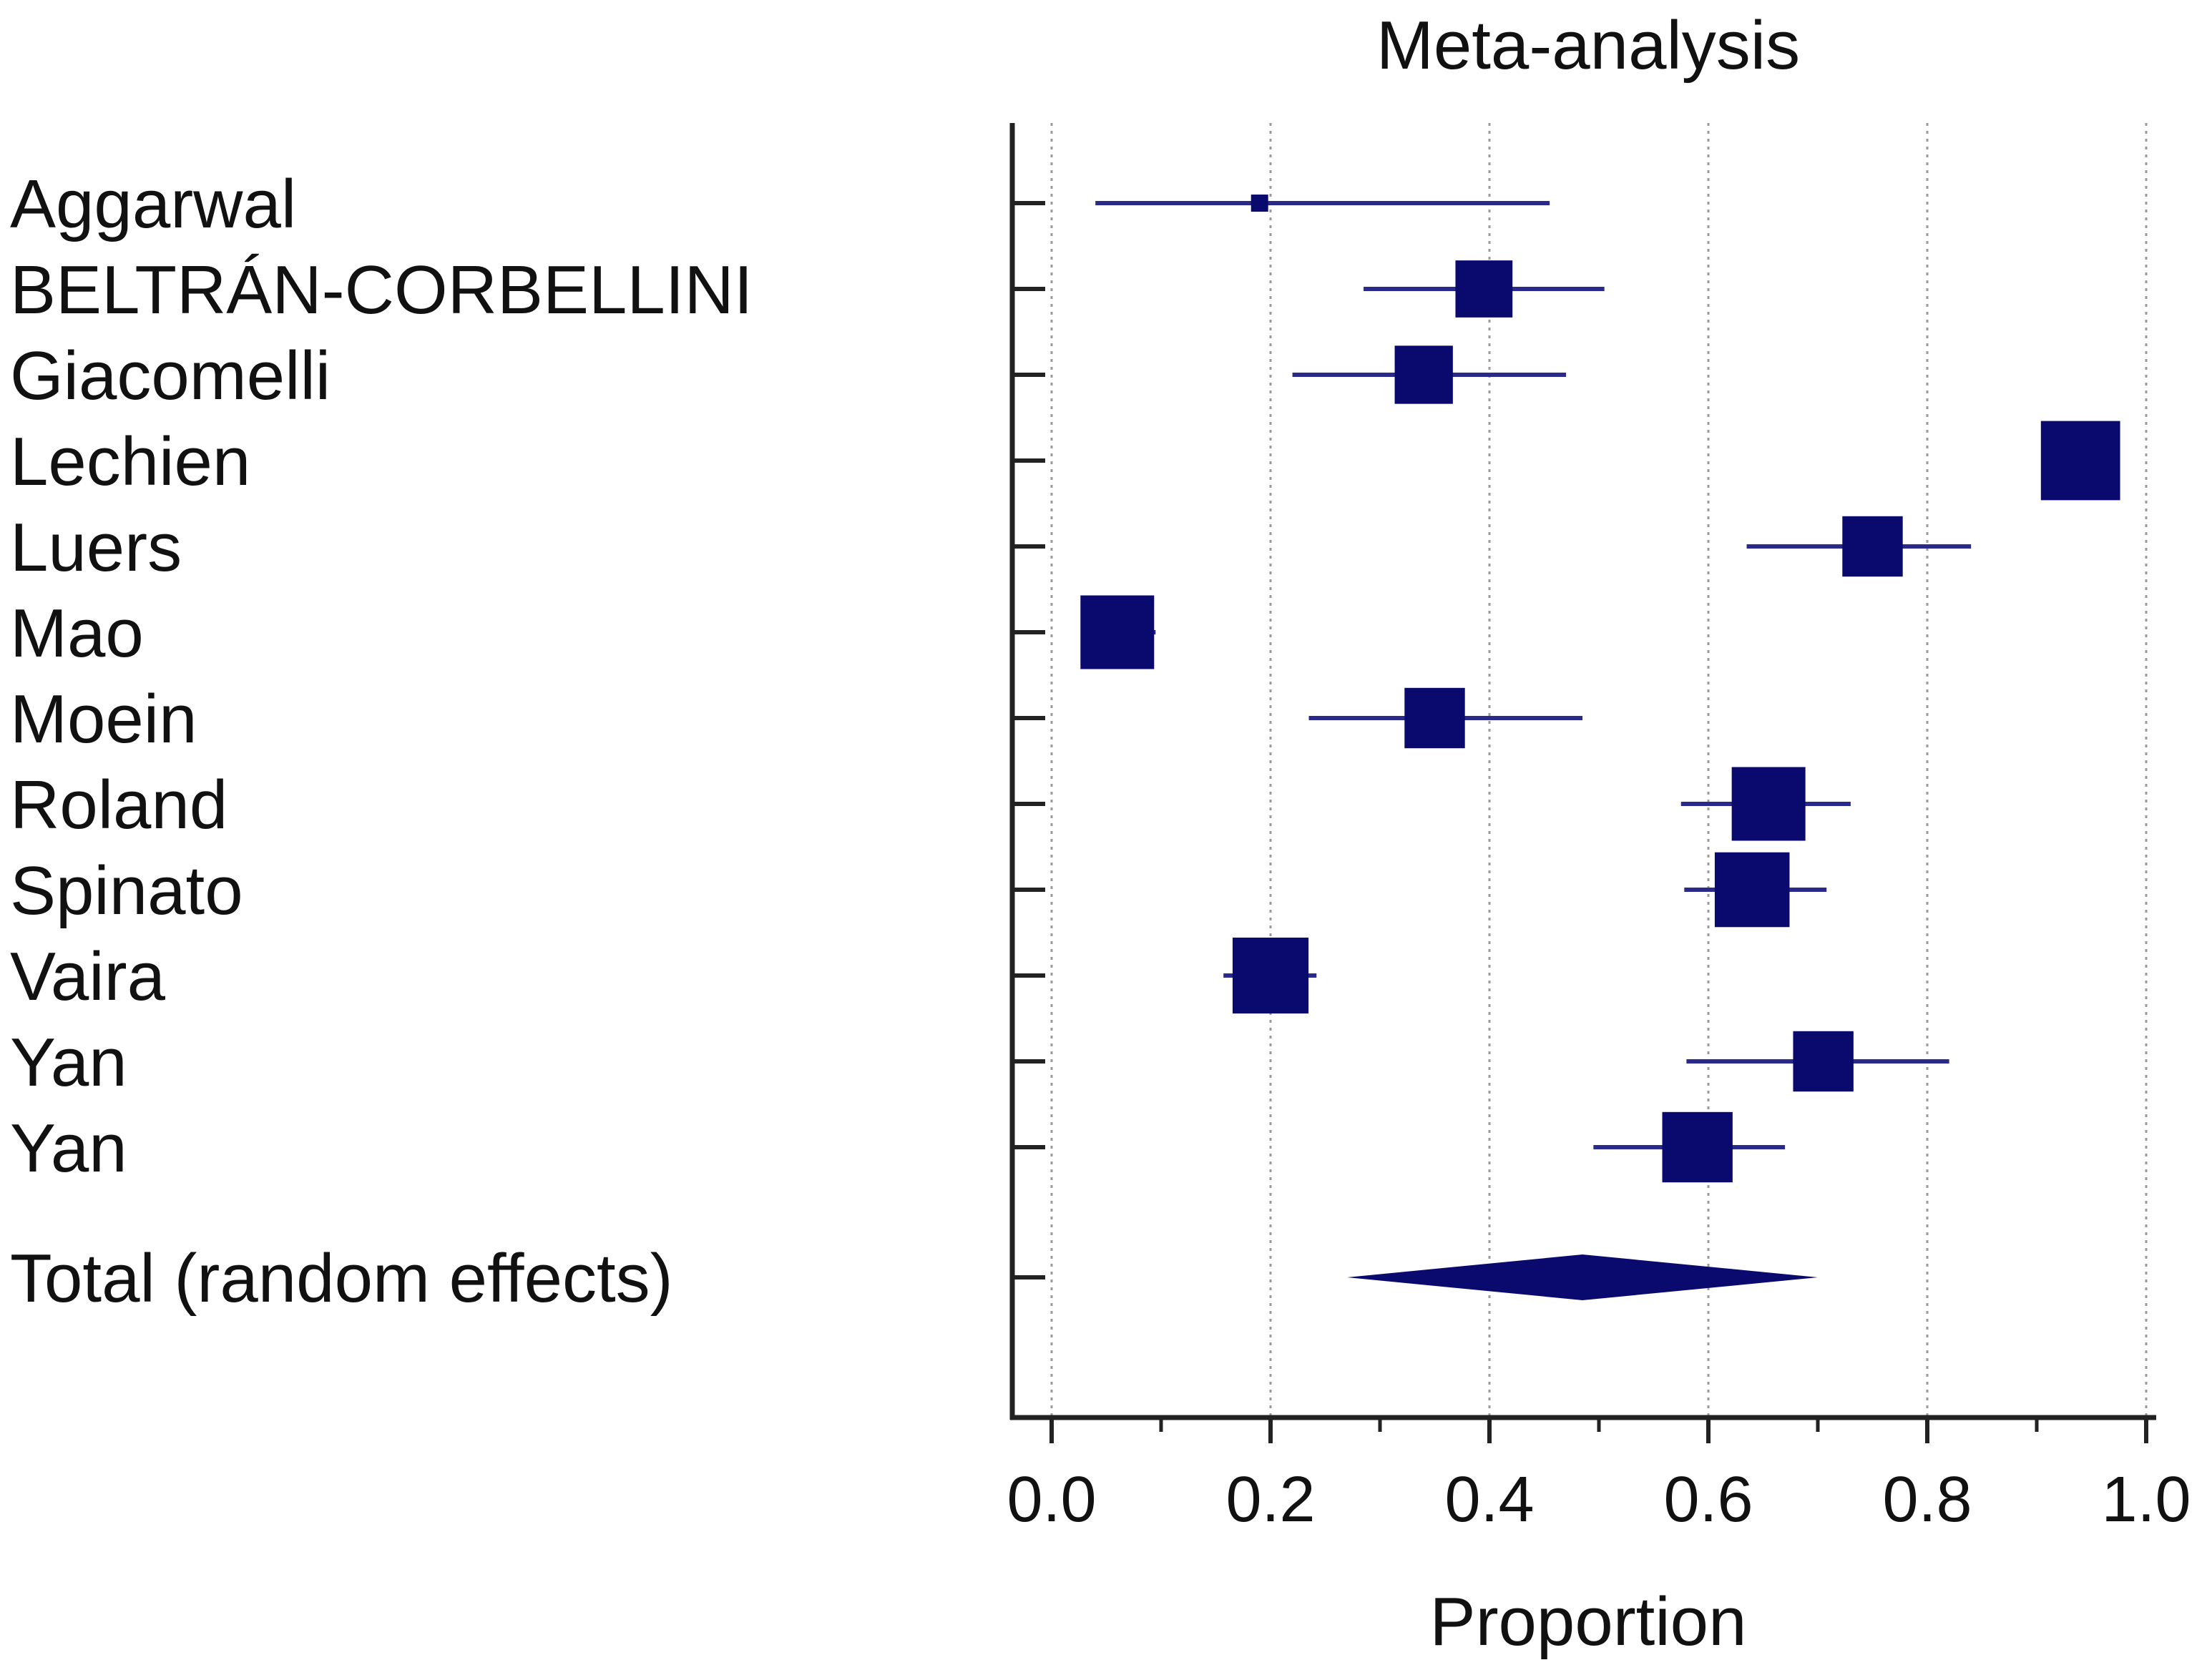  Describe the element at coordinates (96, 547) in the screenshot. I see `study-label: Luers` at that location.